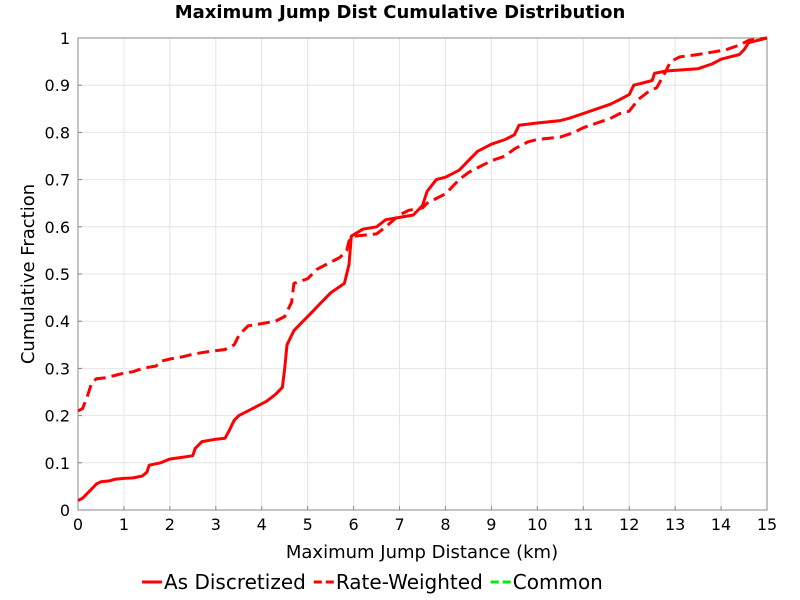  Describe the element at coordinates (57, 416) in the screenshot. I see `y-tick-label: 0.2` at that location.